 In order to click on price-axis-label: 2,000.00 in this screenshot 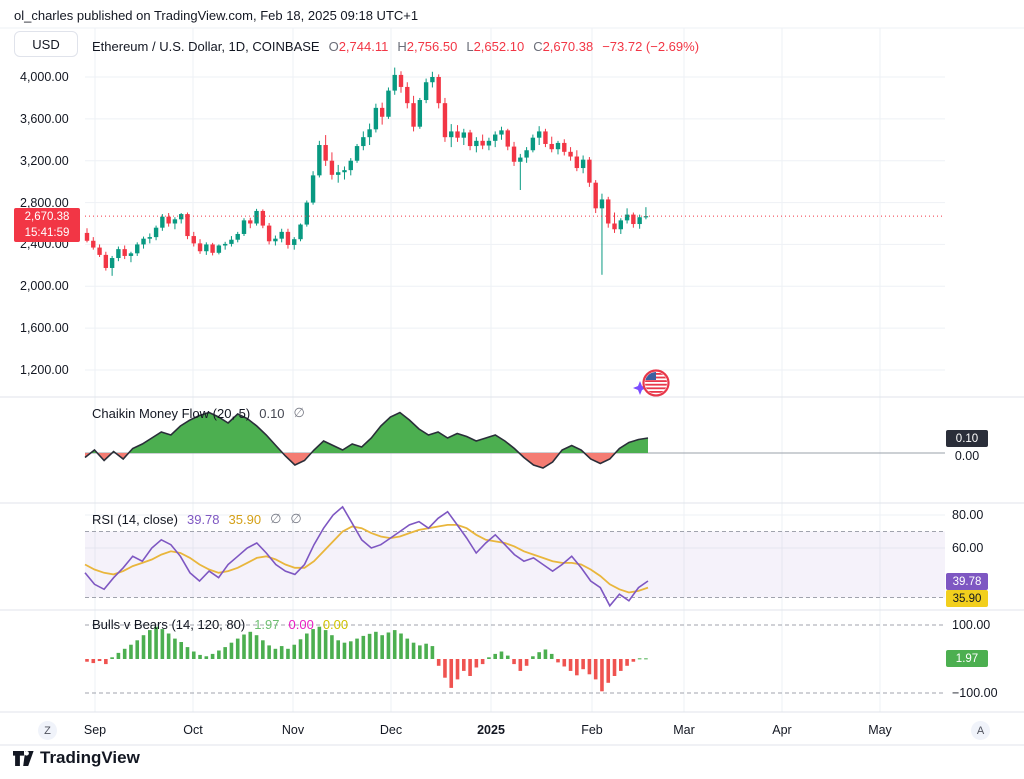, I will do `click(44, 286)`.